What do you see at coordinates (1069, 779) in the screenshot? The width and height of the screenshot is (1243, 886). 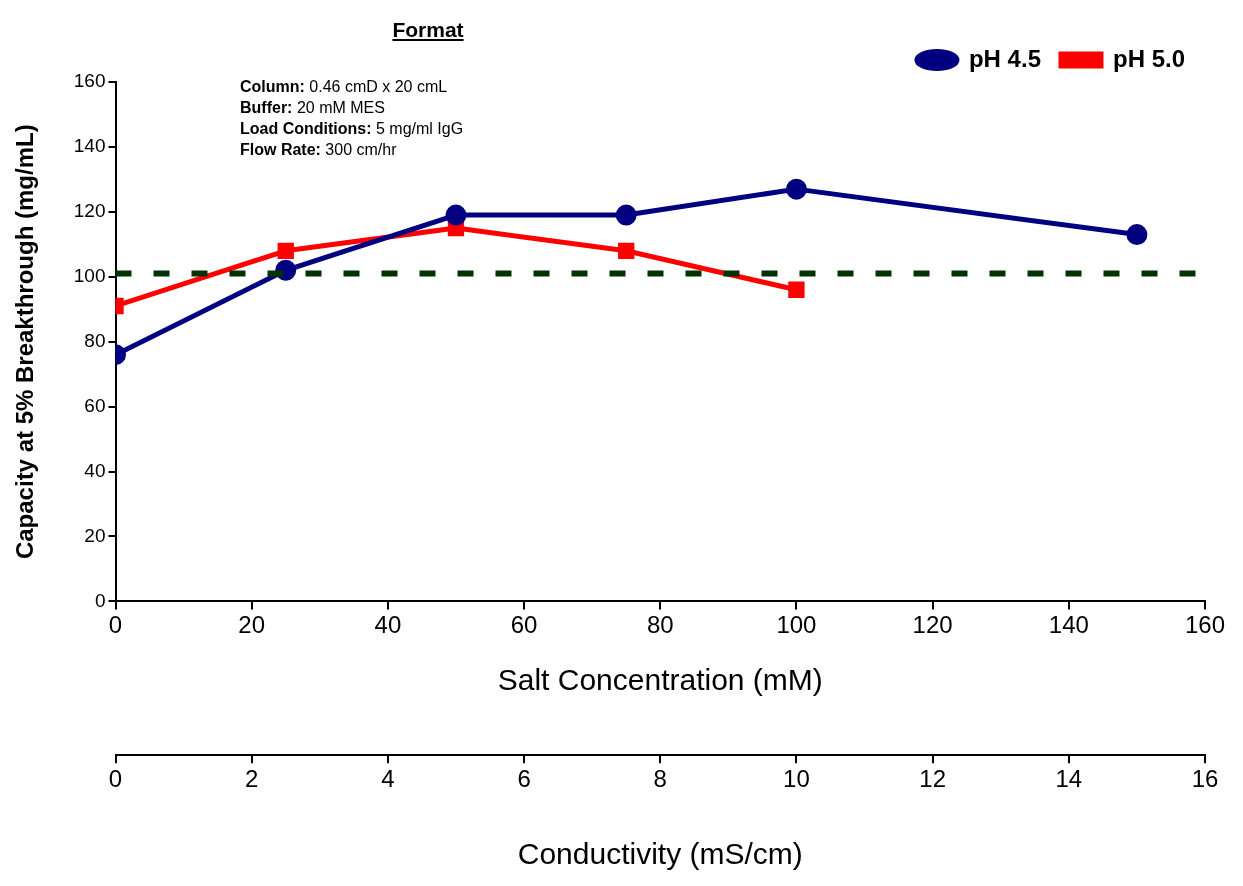 I see `x2-tick-label: 14` at bounding box center [1069, 779].